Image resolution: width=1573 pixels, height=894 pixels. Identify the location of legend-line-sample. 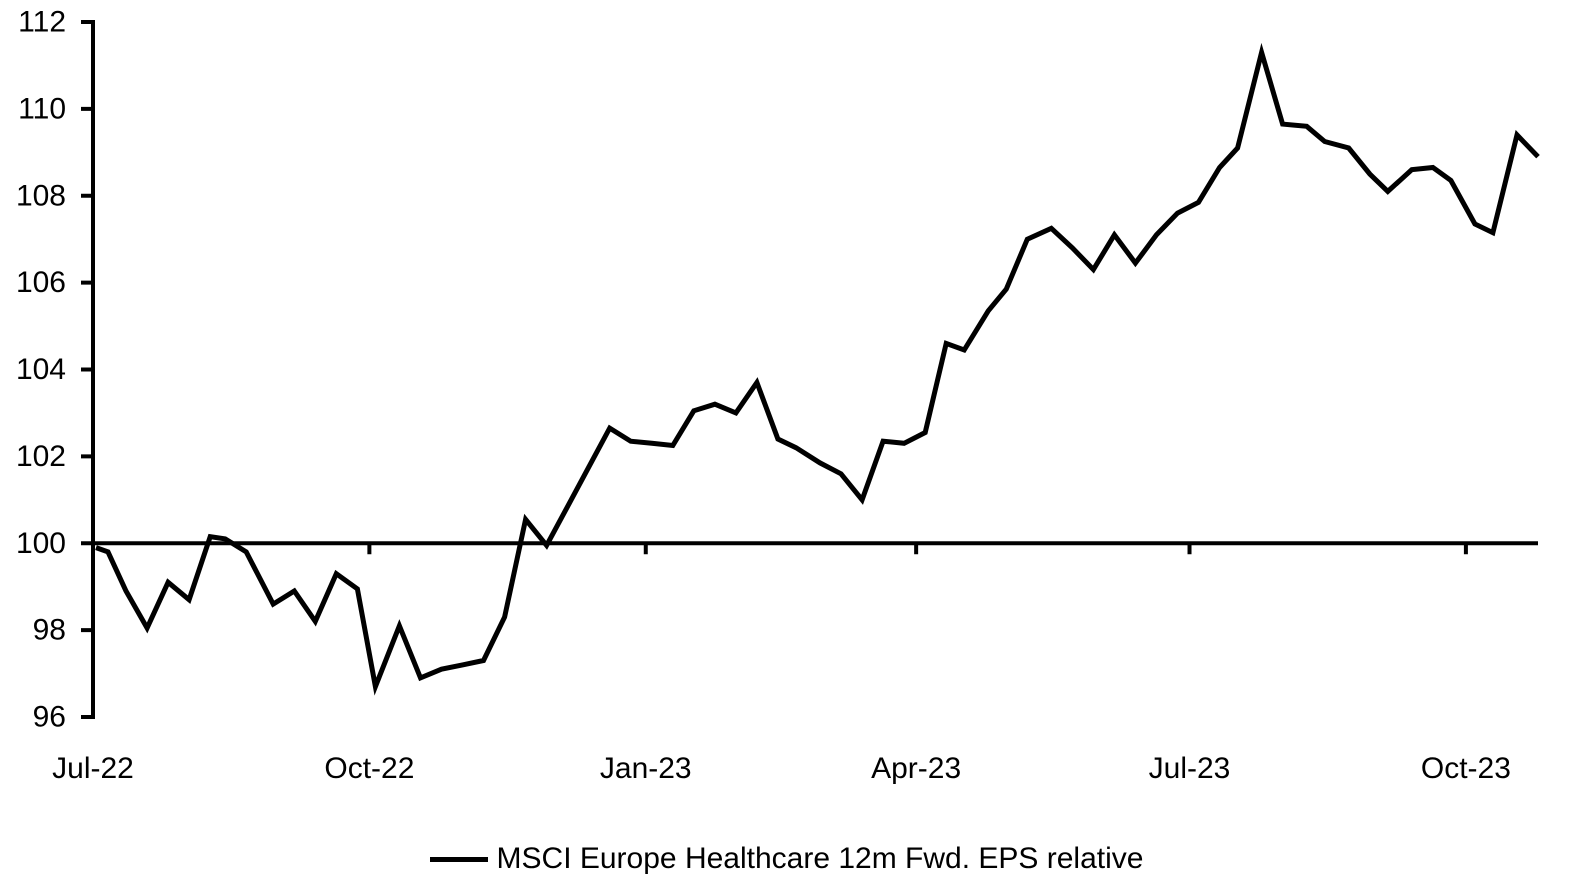
(458, 859).